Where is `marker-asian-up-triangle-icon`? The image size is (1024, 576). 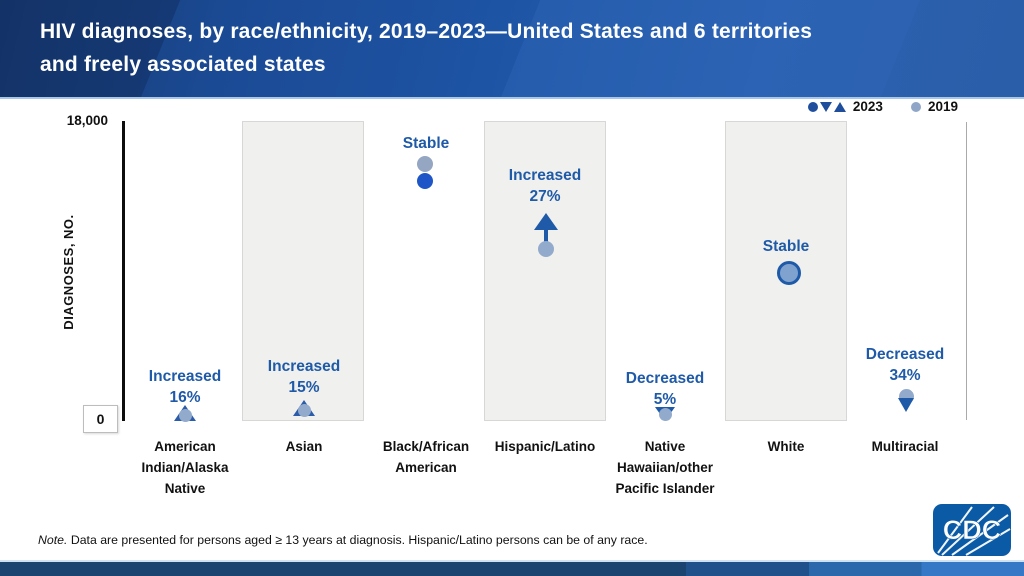 marker-asian-up-triangle-icon is located at coordinates (304, 408).